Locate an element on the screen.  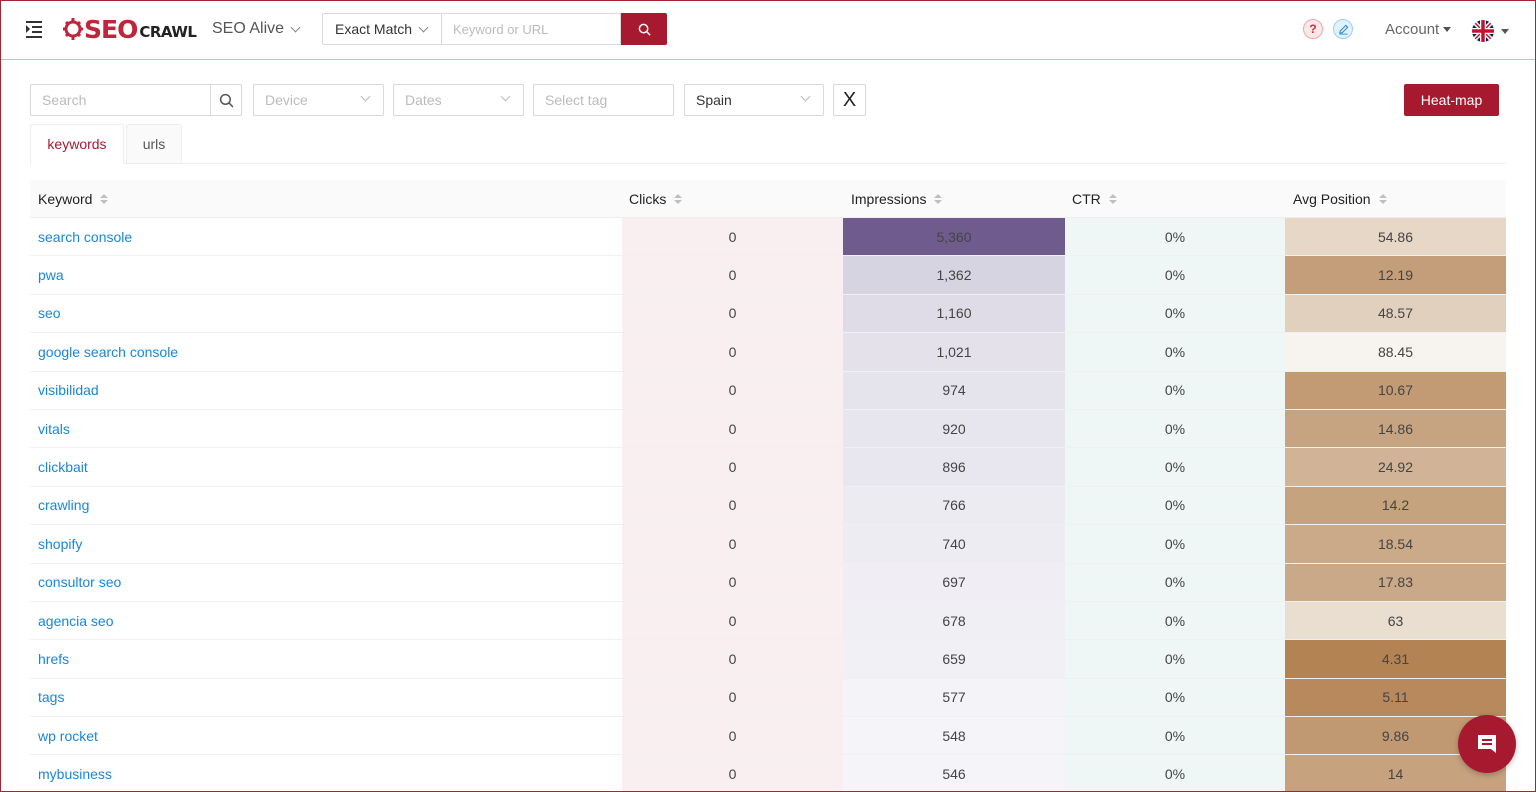
keyword-cell: consultor seo is located at coordinates (80, 582).